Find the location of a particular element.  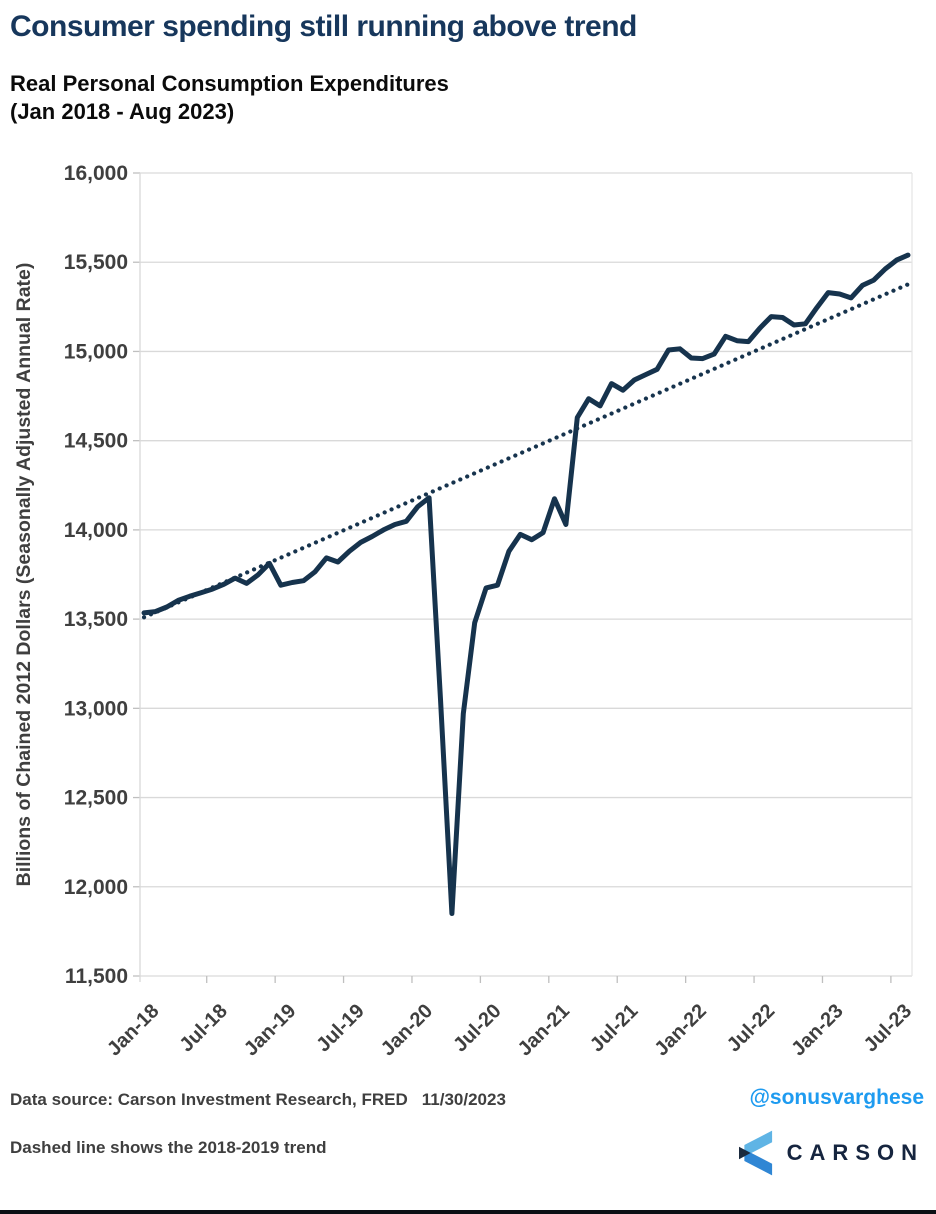

y-tick-label: 11,500 is located at coordinates (96, 976).